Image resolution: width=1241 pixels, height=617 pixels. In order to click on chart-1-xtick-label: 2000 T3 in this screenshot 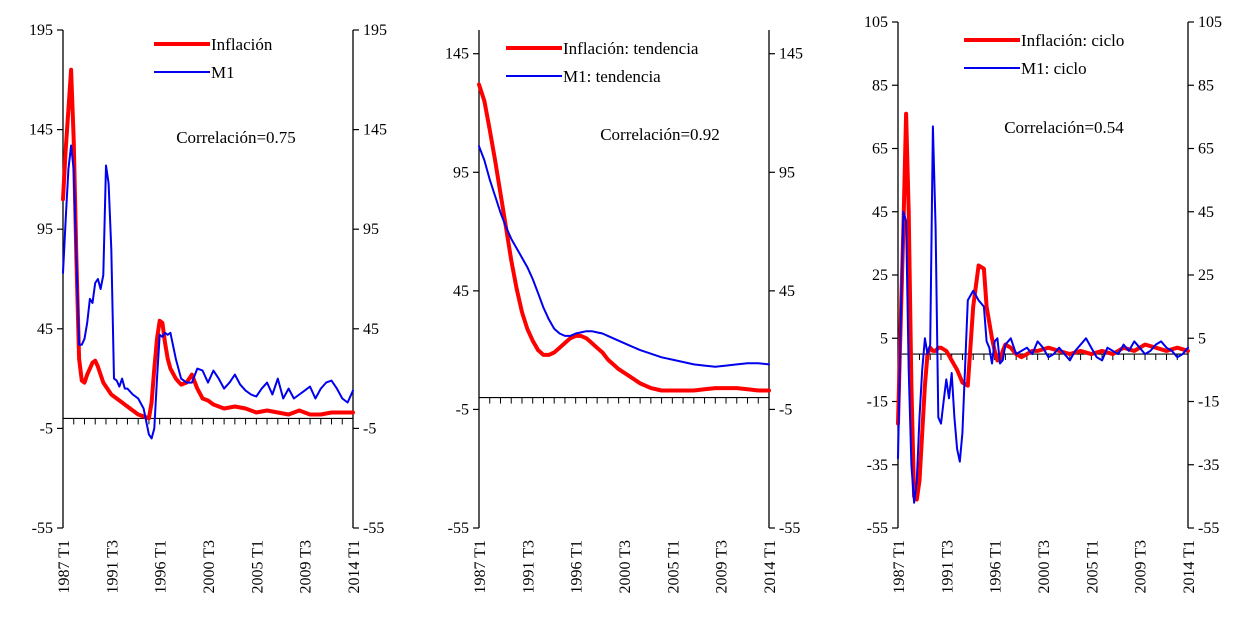, I will do `click(209, 566)`.